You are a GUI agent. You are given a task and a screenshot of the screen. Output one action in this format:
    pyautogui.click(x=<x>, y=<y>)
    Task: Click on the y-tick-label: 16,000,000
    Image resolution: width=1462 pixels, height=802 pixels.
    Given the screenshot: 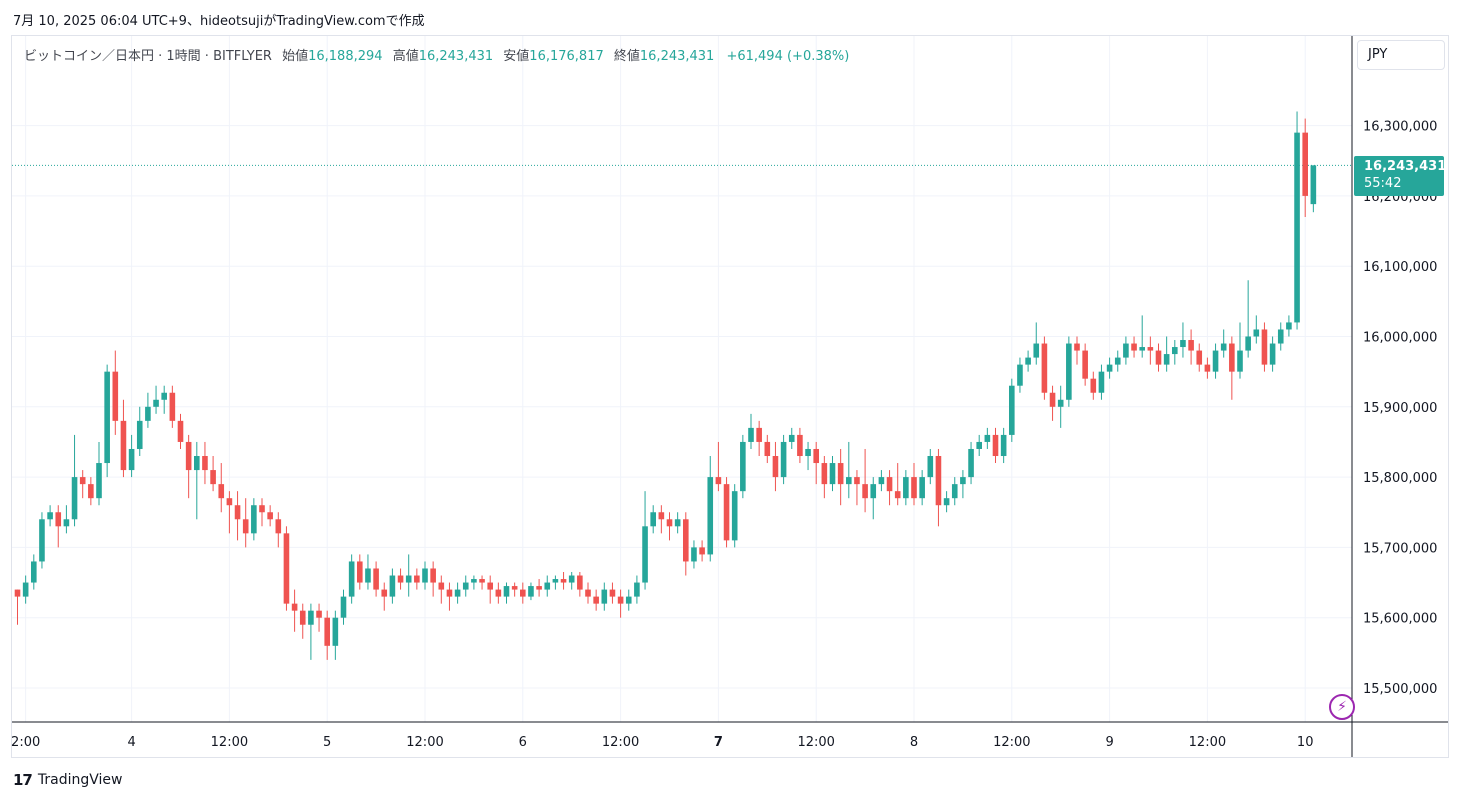 What is the action you would take?
    pyautogui.click(x=1400, y=338)
    